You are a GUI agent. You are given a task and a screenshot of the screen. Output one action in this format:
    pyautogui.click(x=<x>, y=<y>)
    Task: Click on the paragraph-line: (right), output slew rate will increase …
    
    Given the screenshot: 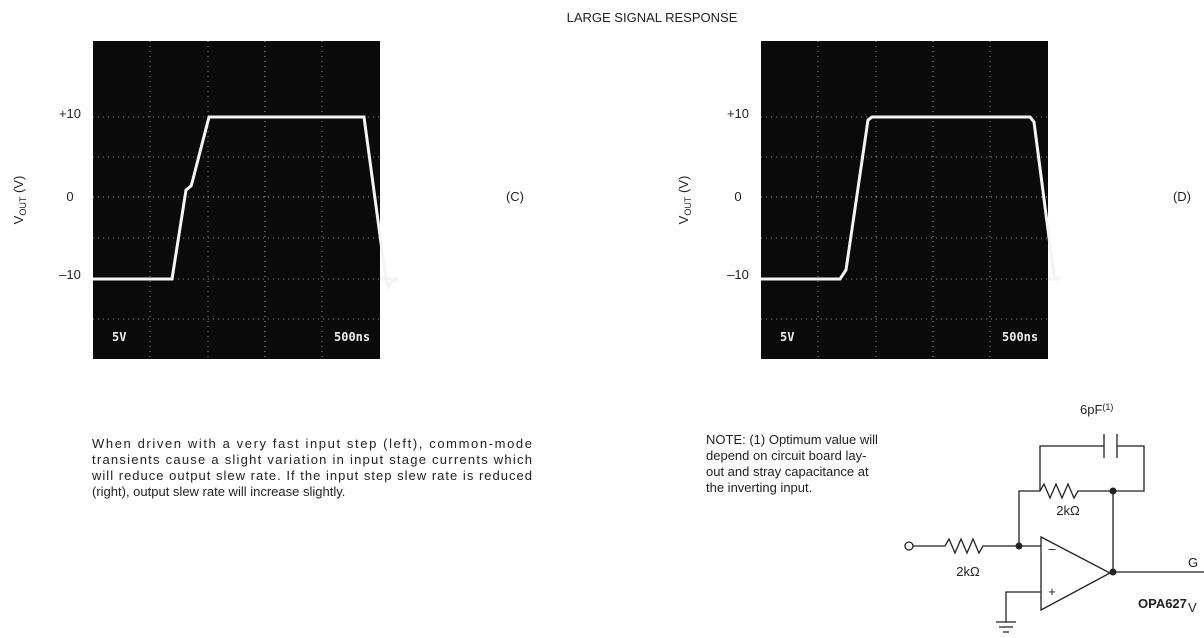 What is the action you would take?
    pyautogui.click(x=218, y=491)
    